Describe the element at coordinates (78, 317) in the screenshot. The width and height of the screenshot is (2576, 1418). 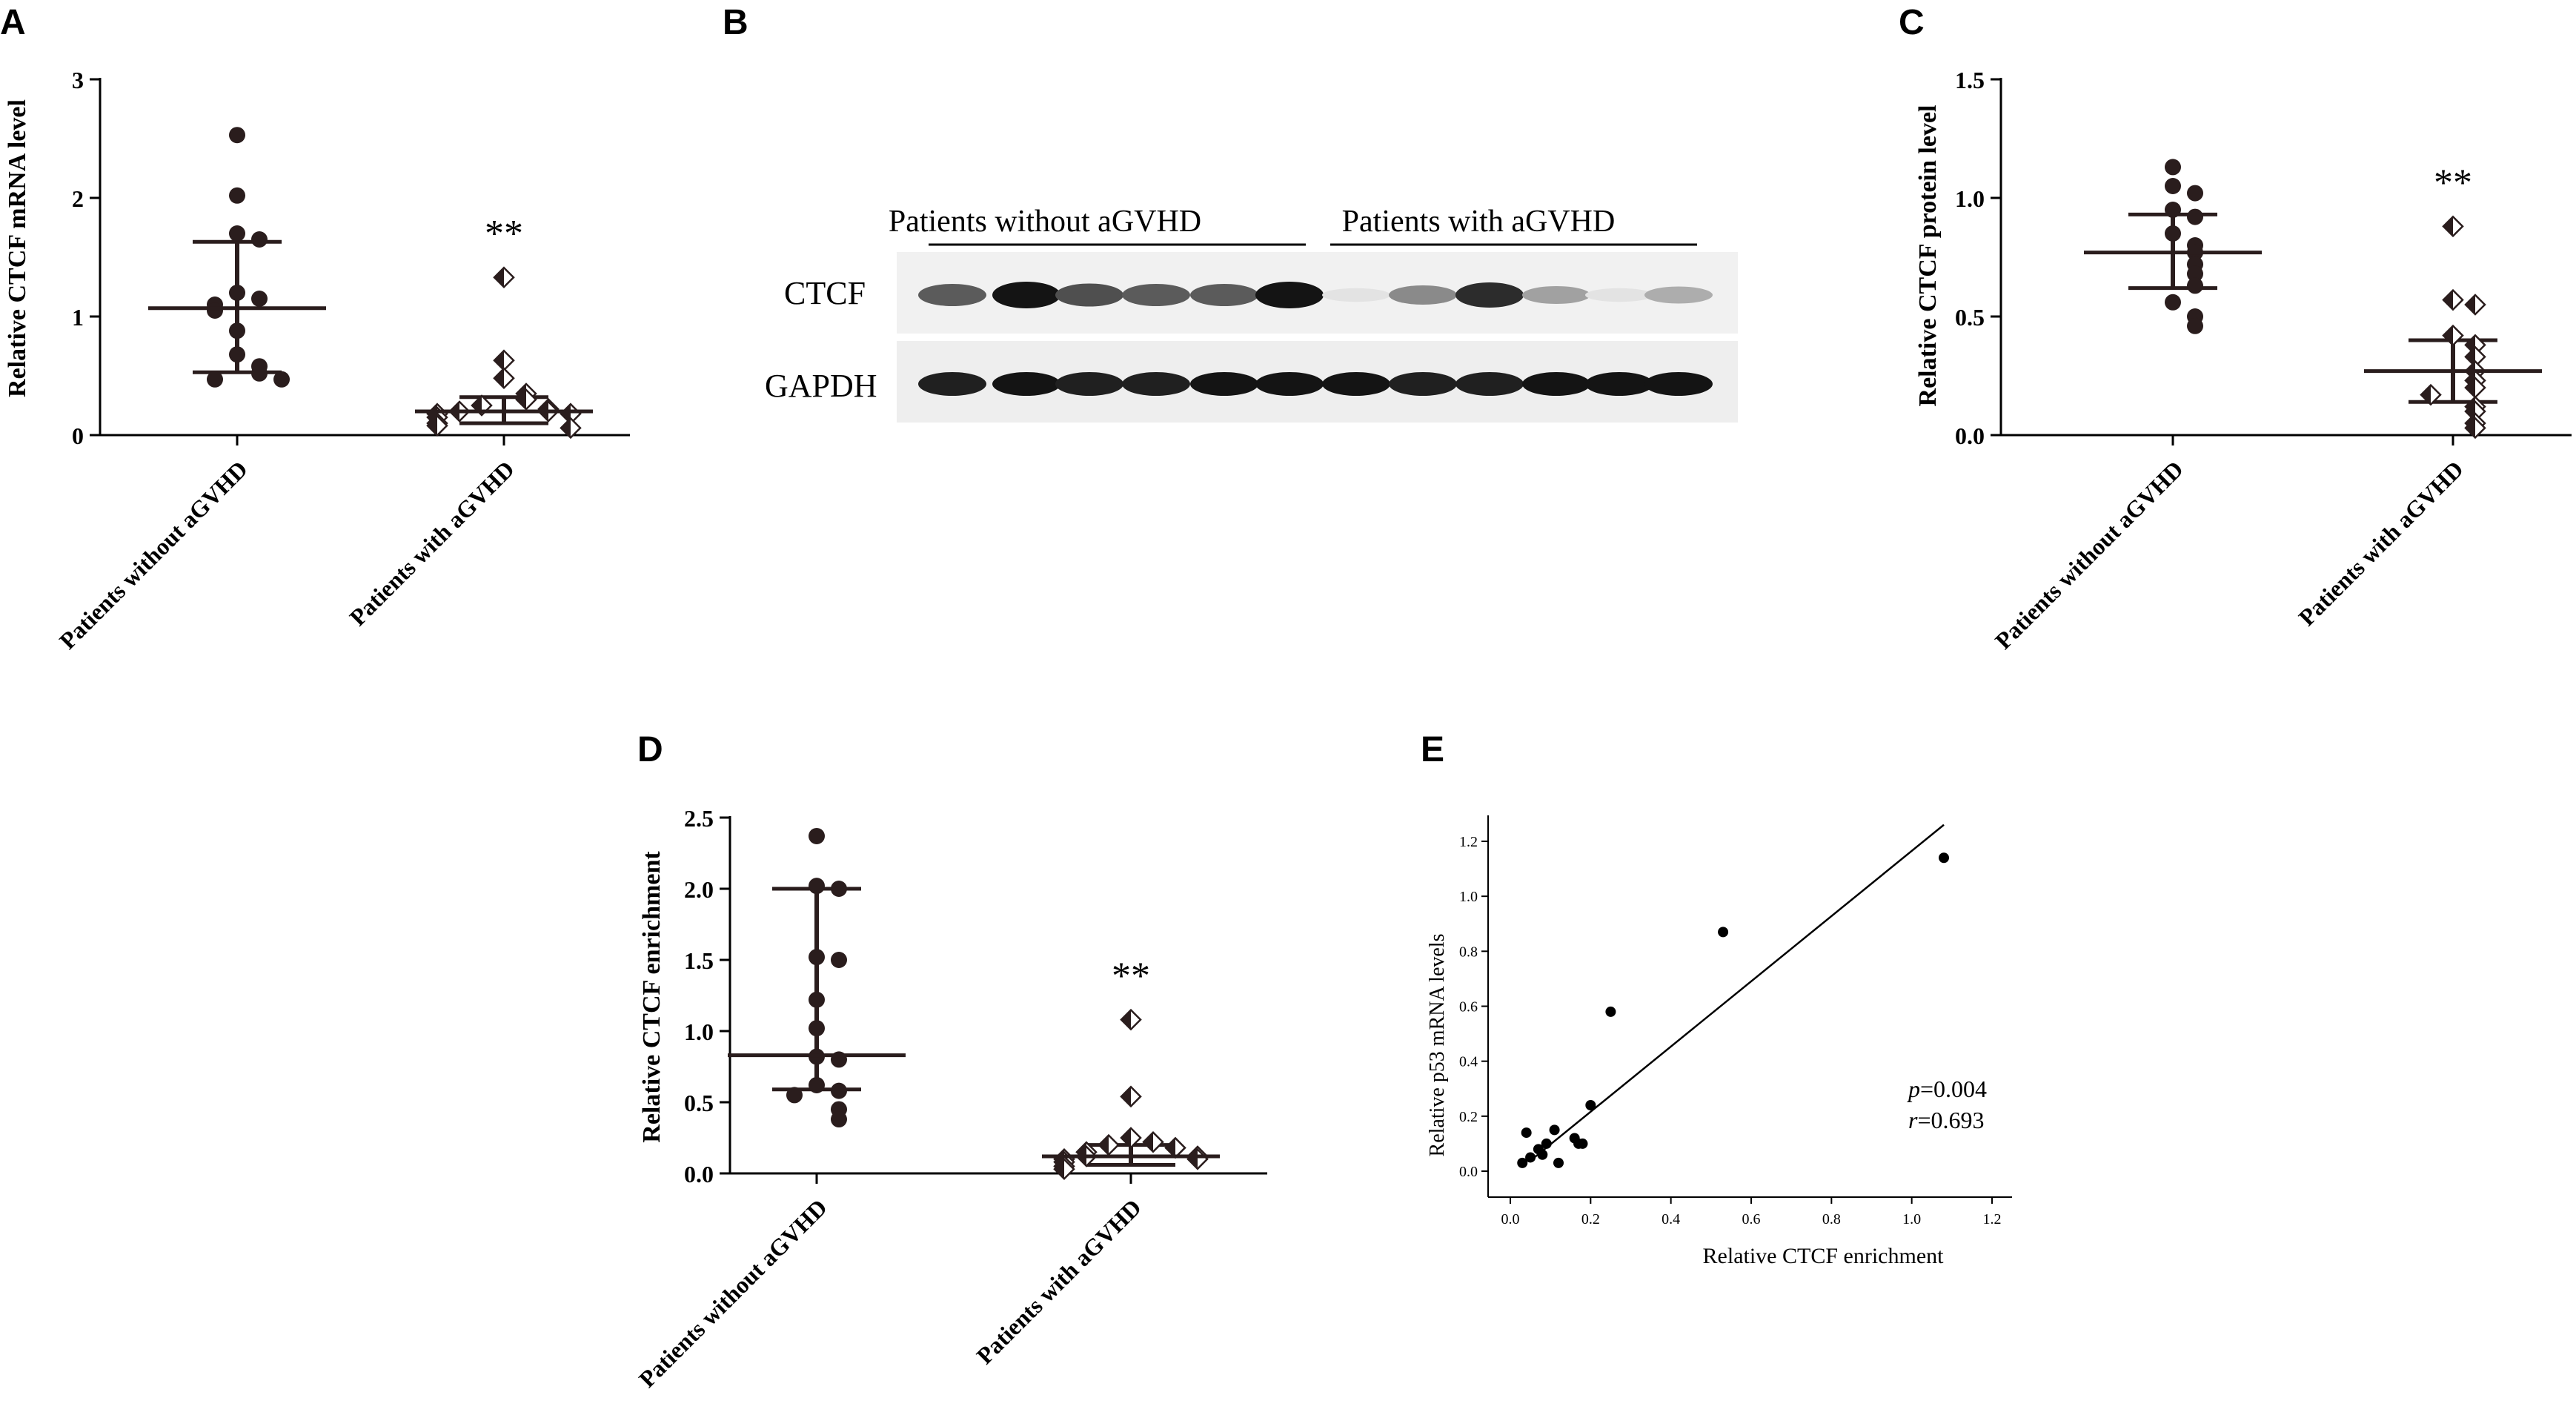
I see `y-tick-label: 1` at that location.